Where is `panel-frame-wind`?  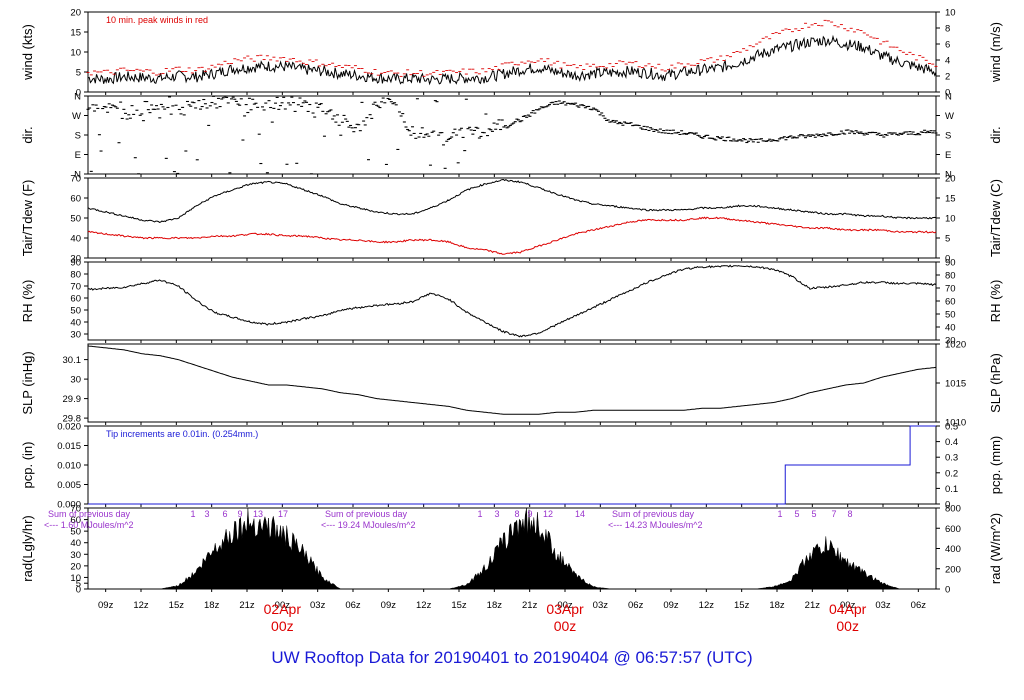 panel-frame-wind is located at coordinates (512, 52).